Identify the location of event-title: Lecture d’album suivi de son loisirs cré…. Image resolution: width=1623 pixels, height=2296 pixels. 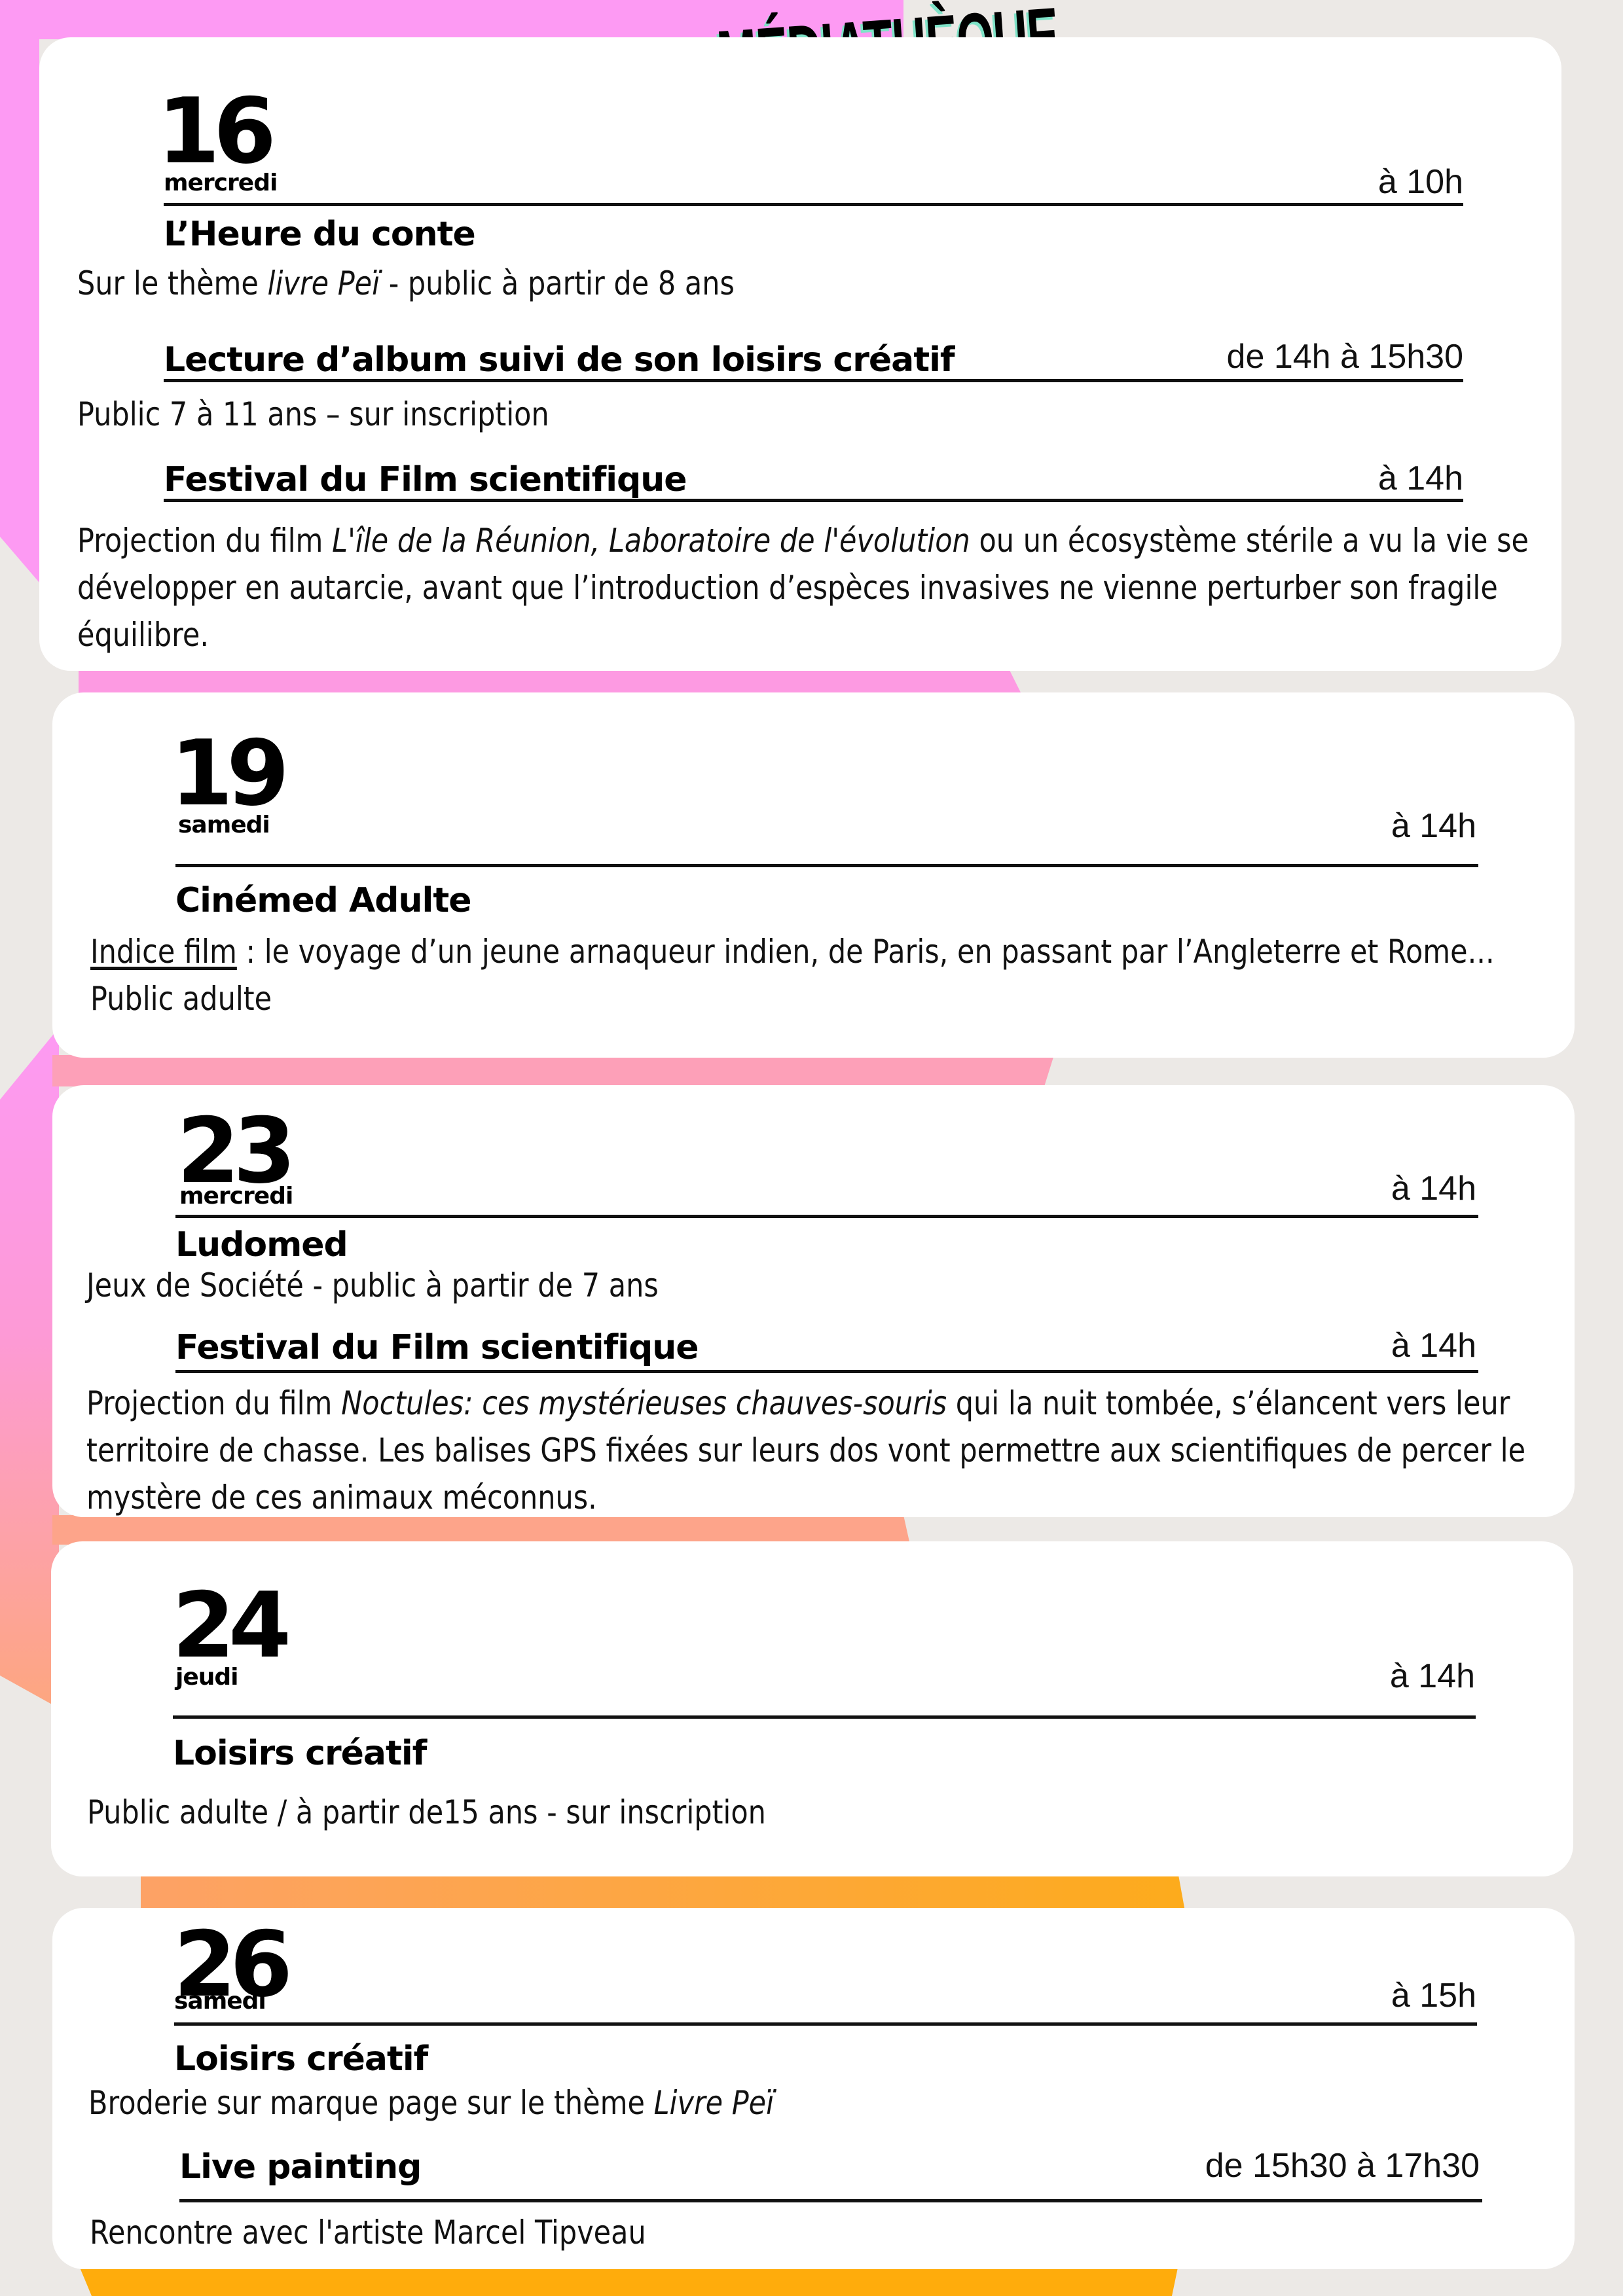
(559, 360).